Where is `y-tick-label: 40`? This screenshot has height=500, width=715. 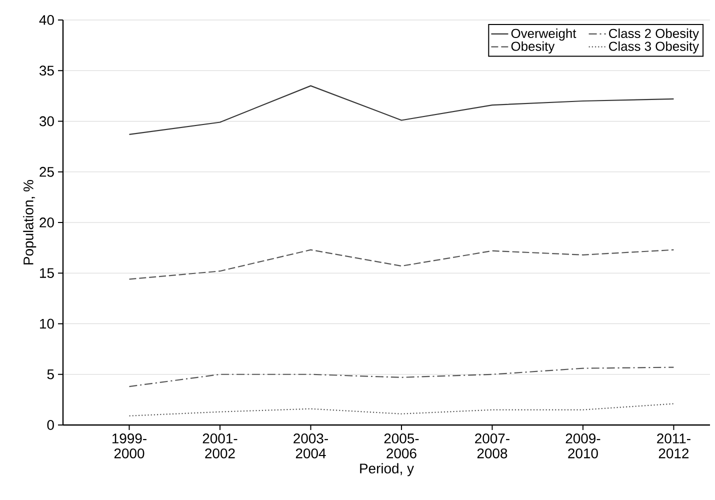
y-tick-label: 40 is located at coordinates (46, 20).